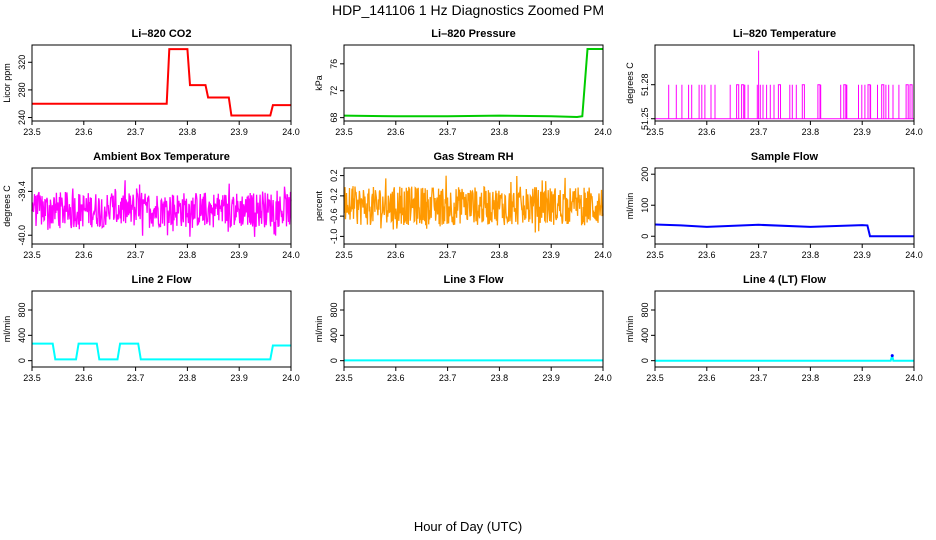  What do you see at coordinates (22, 235) in the screenshot?
I see `y-tick-label: -40.0` at bounding box center [22, 235].